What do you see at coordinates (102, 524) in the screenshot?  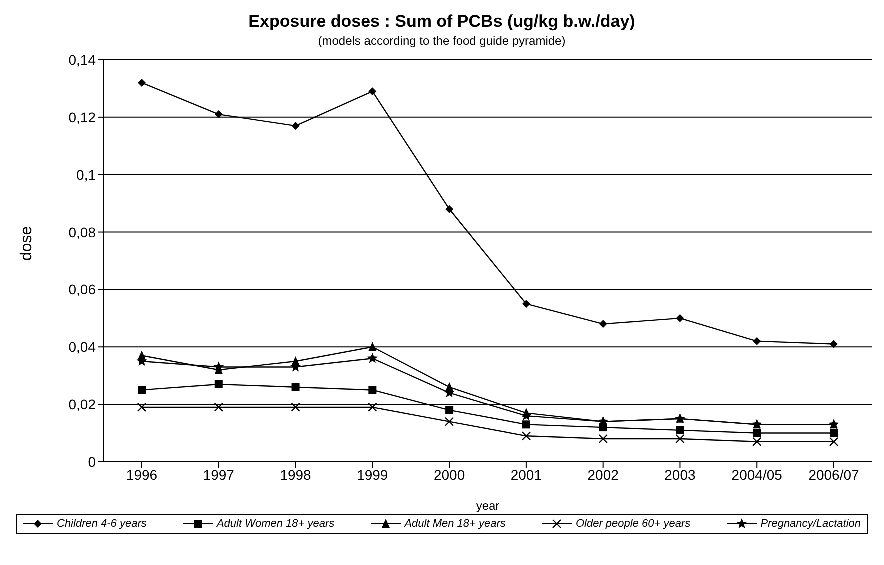 I see `legend-label: Children 4-6 years` at bounding box center [102, 524].